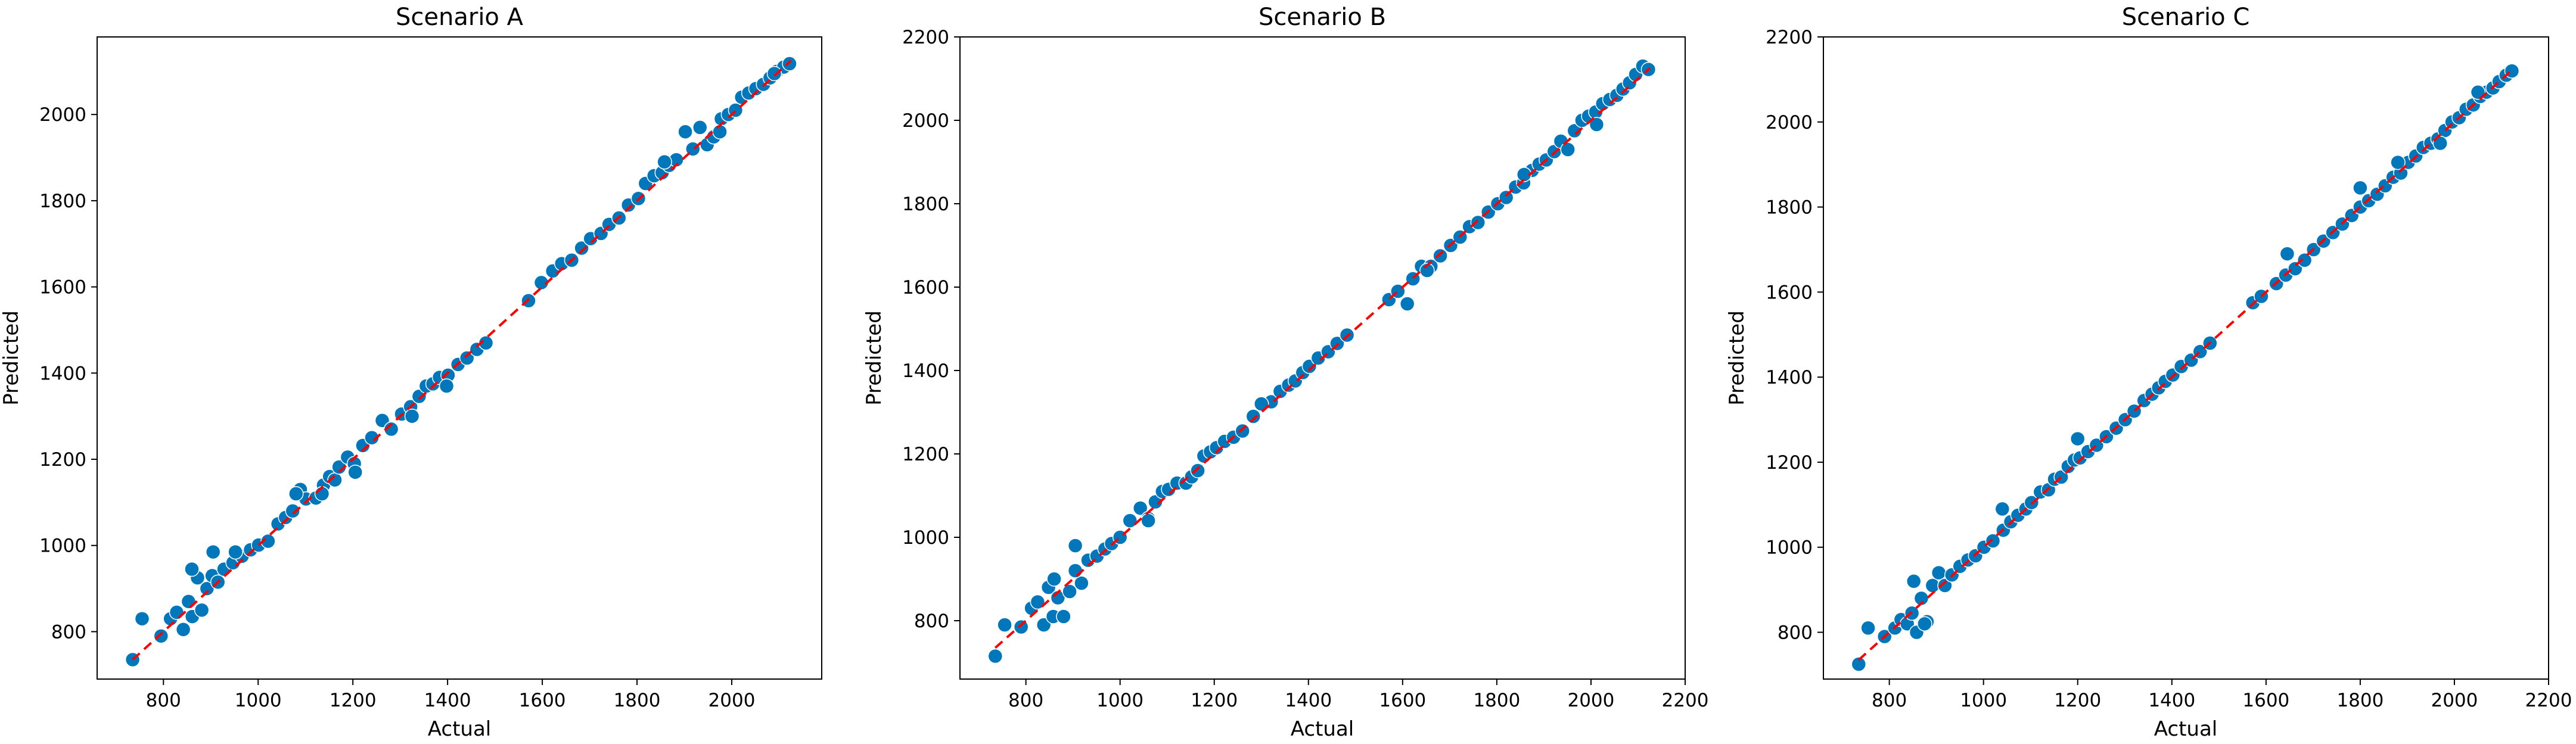 Image resolution: width=2576 pixels, height=744 pixels. I want to click on x-axis-label: Actual, so click(460, 729).